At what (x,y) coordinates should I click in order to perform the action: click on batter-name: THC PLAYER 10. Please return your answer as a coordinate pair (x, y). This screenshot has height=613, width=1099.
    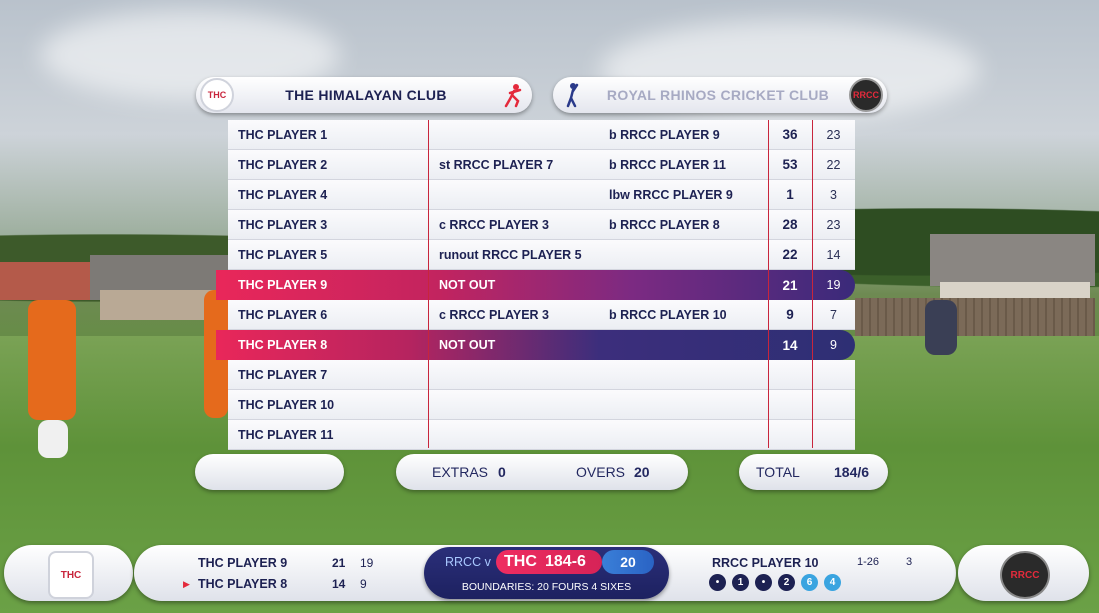
    Looking at the image, I should click on (286, 404).